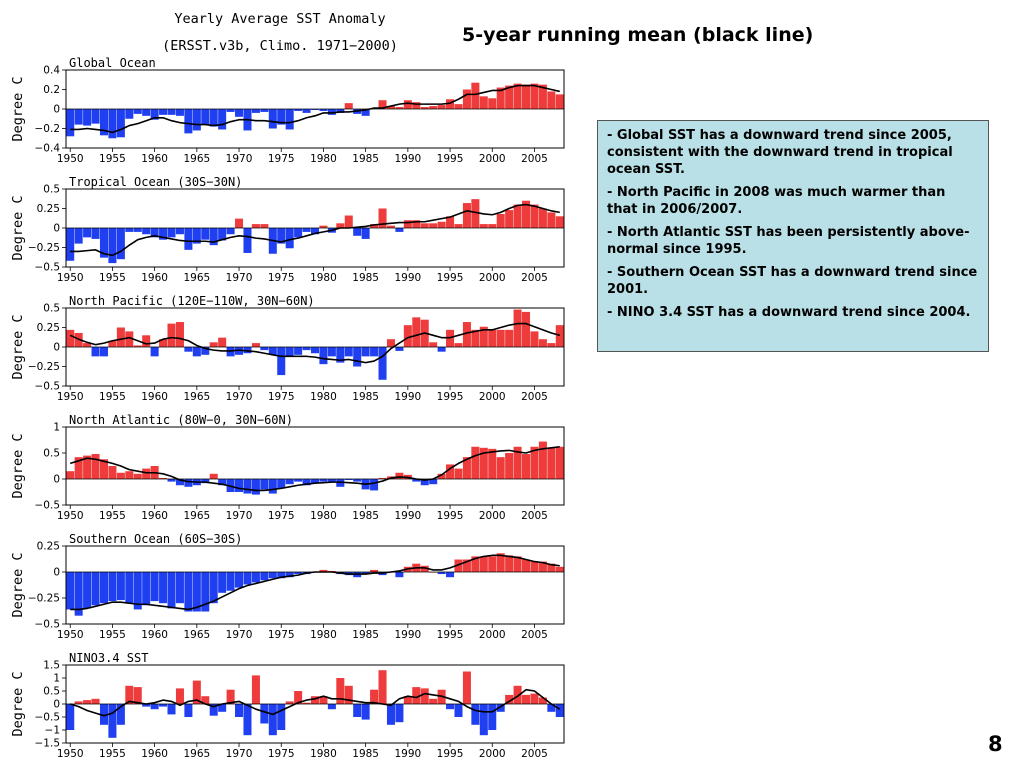 This screenshot has height=768, width=1024. What do you see at coordinates (526, 565) in the screenshot?
I see `bar-2004` at bounding box center [526, 565].